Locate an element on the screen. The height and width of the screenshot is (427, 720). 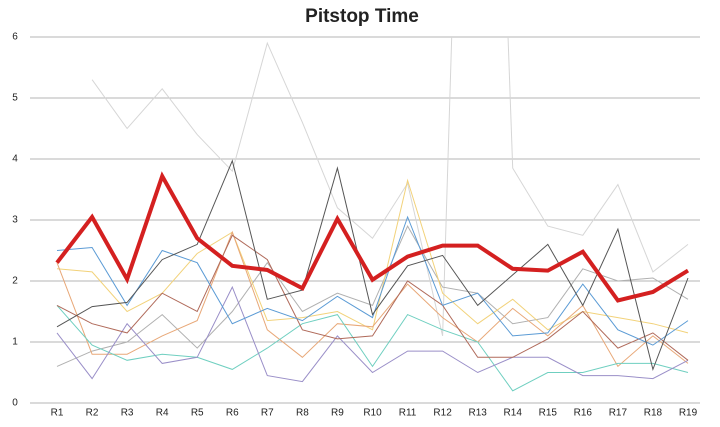
x-tick-label: R13 is located at coordinates (477, 413).